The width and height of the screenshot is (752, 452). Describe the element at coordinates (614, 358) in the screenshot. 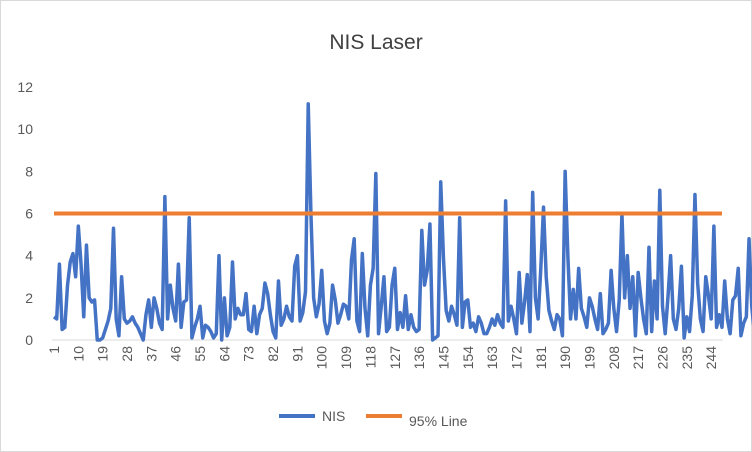

I see `x-tick-label: 208` at that location.